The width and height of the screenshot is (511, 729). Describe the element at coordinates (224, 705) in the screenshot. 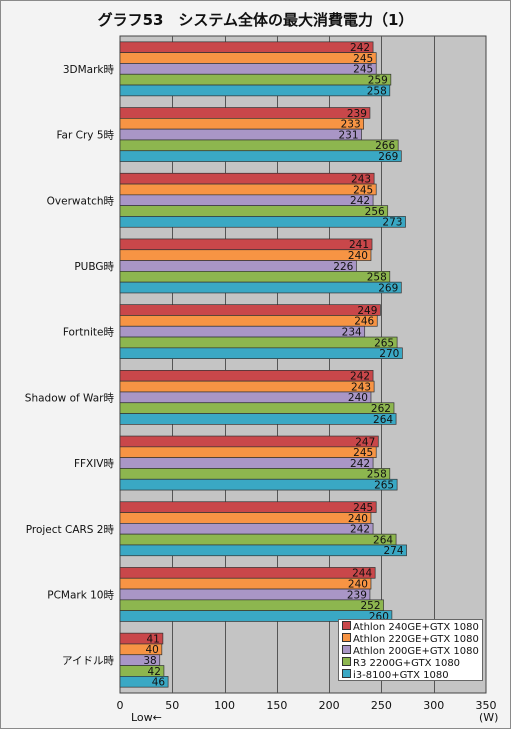

I see `x-tick-label: 100` at that location.